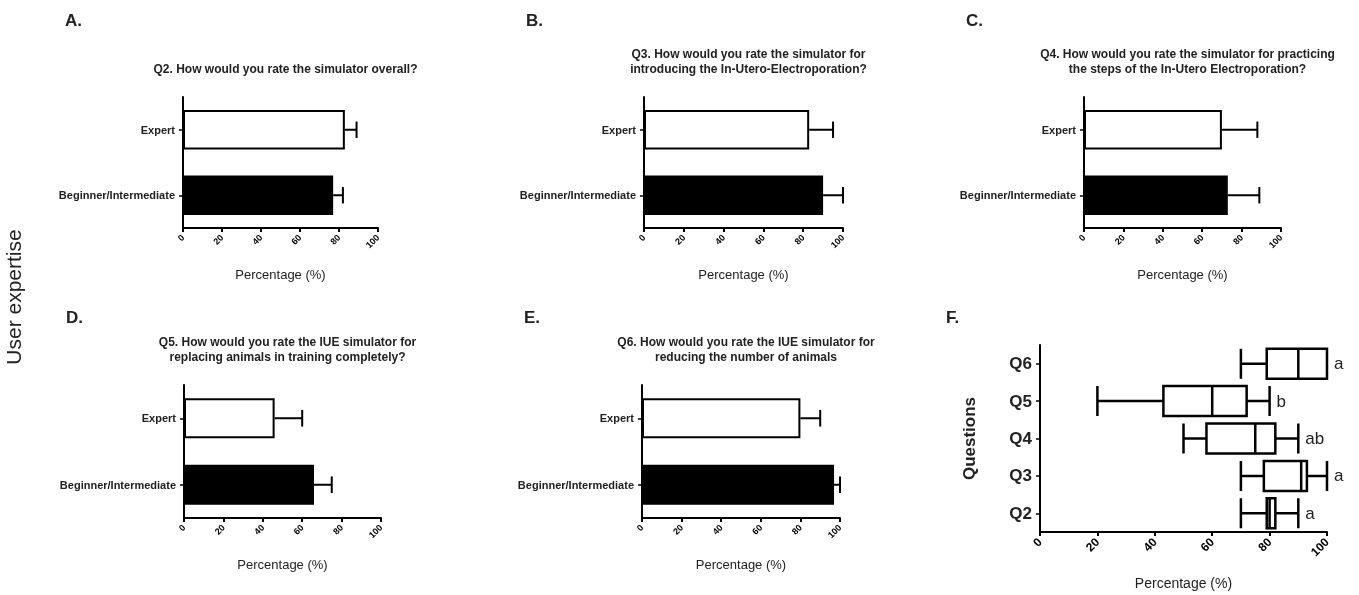 The height and width of the screenshot is (595, 1359). Describe the element at coordinates (534, 20) in the screenshot. I see `text: B.` at that location.